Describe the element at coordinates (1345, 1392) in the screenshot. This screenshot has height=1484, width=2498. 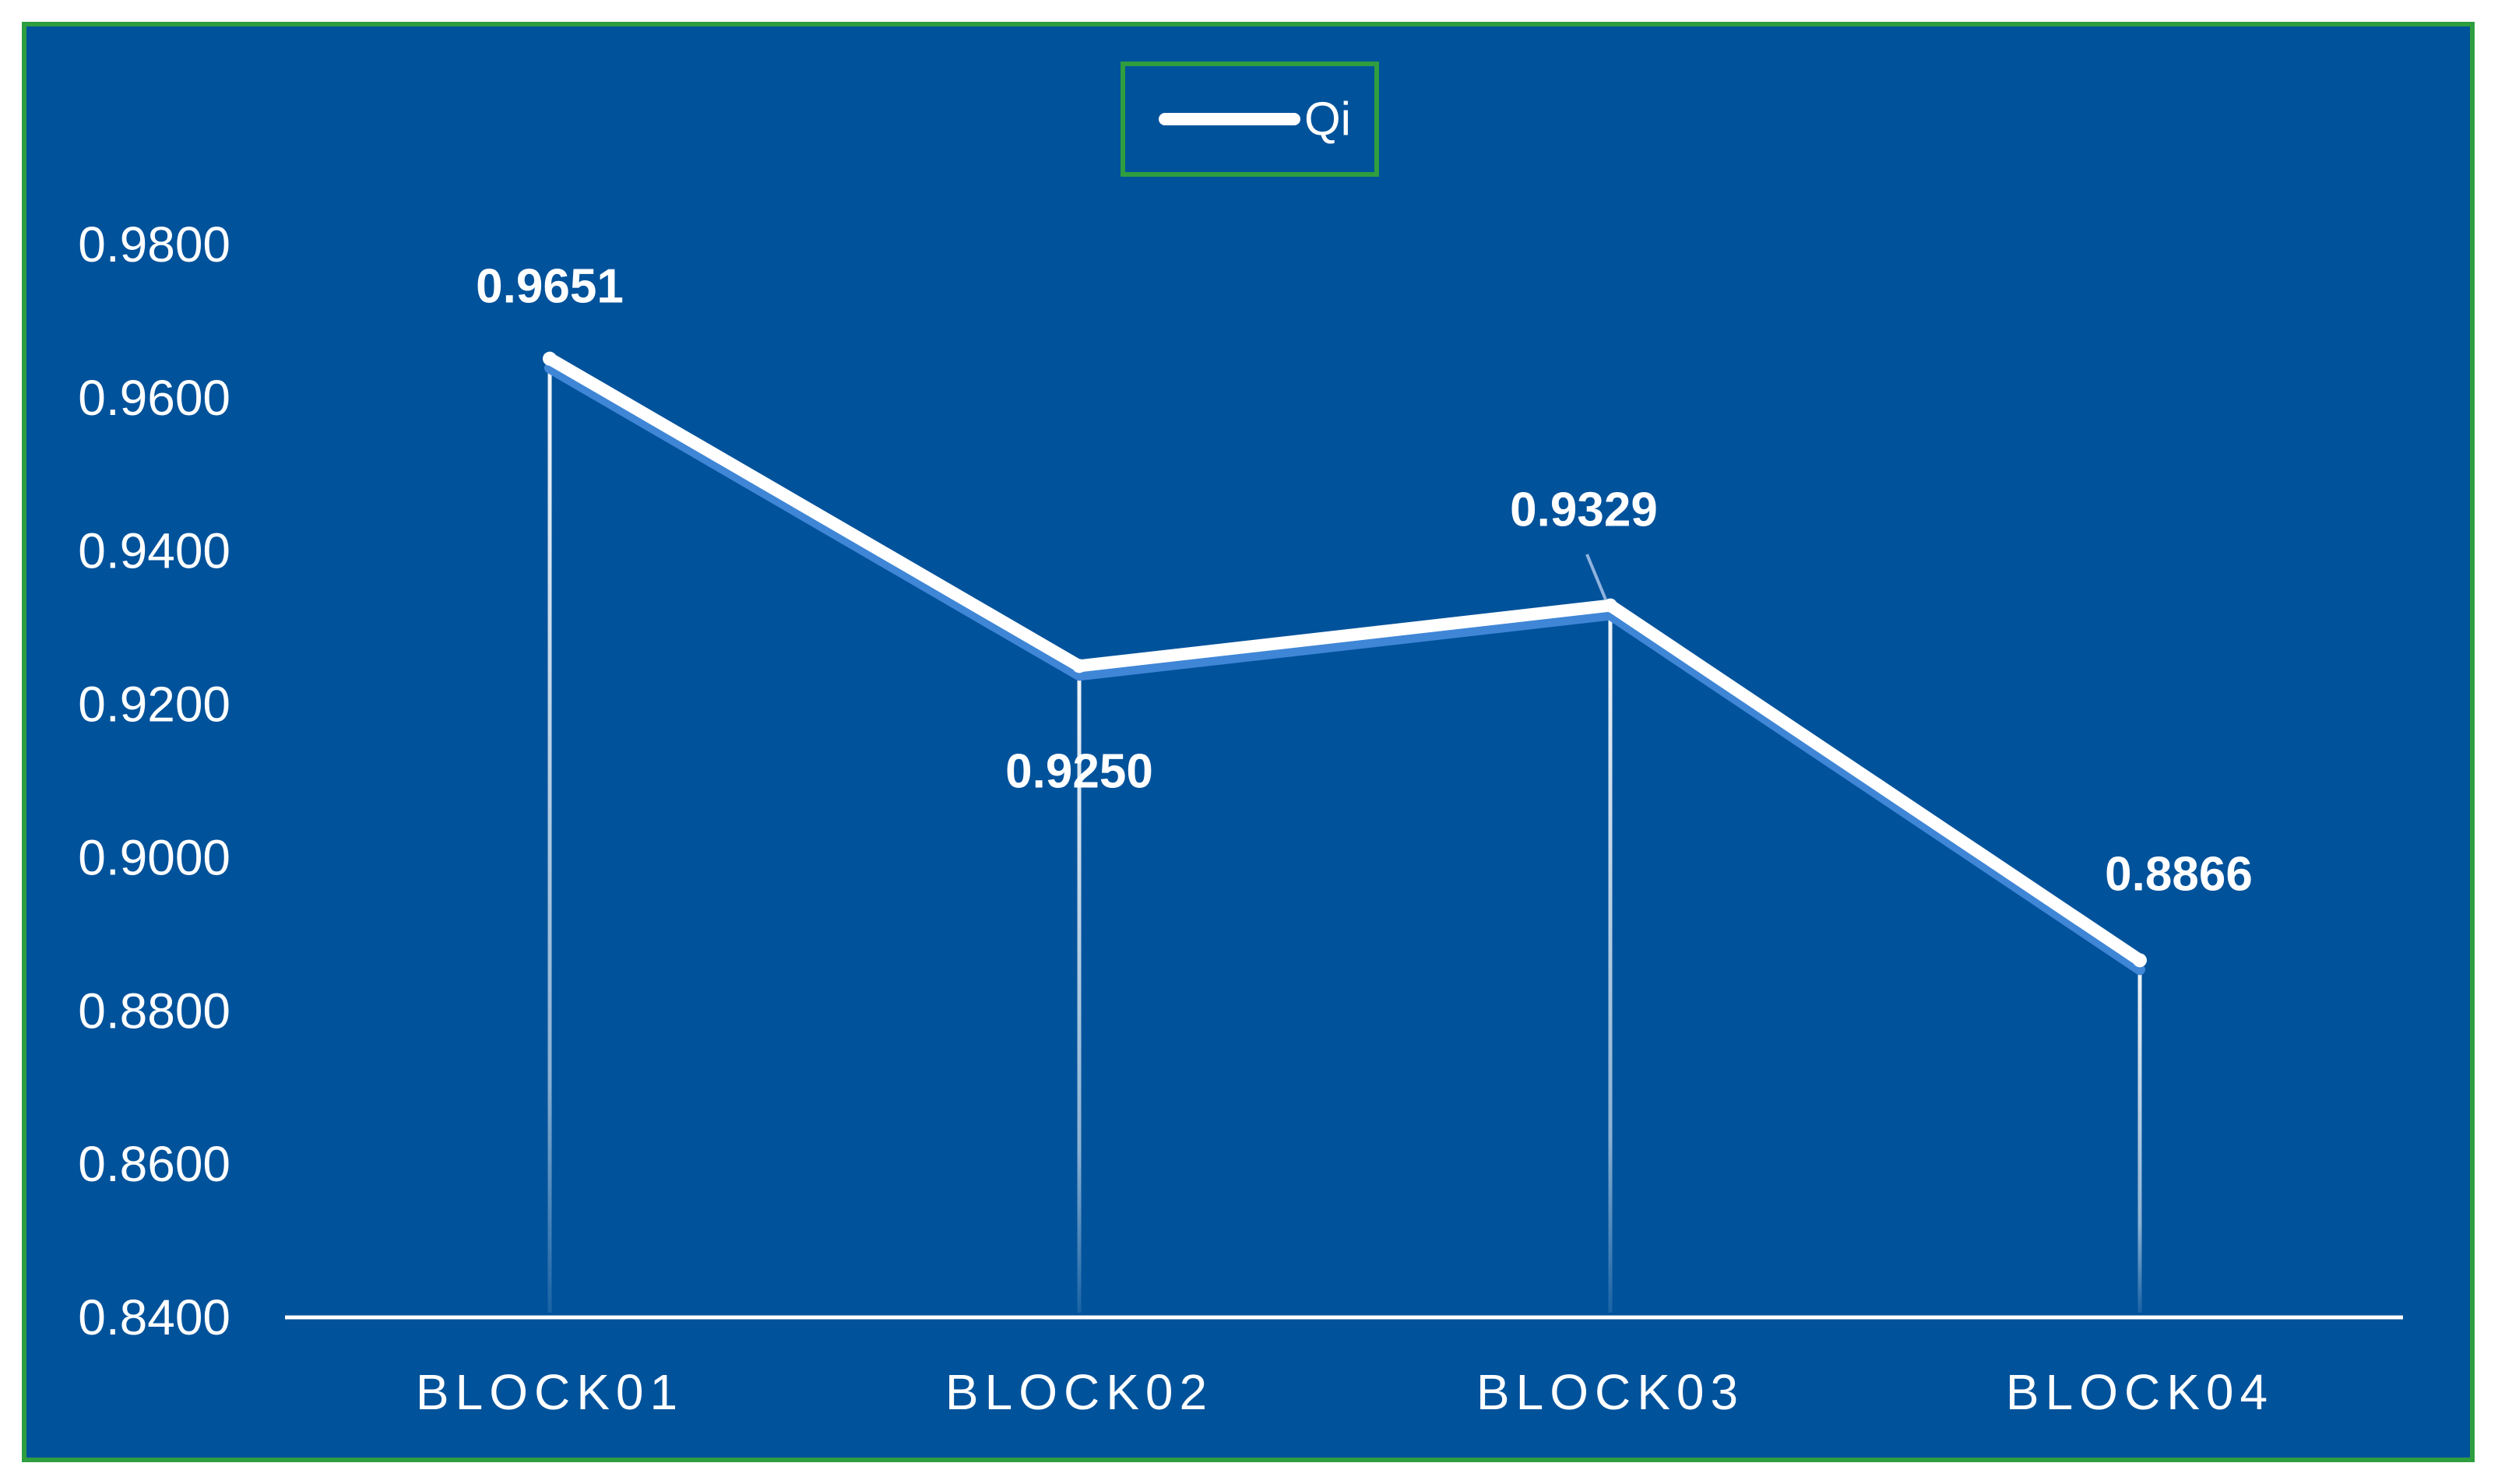
I see `x-axis: BLOCK01 BLOCK02 BLOCK03 BLOCK04` at that location.